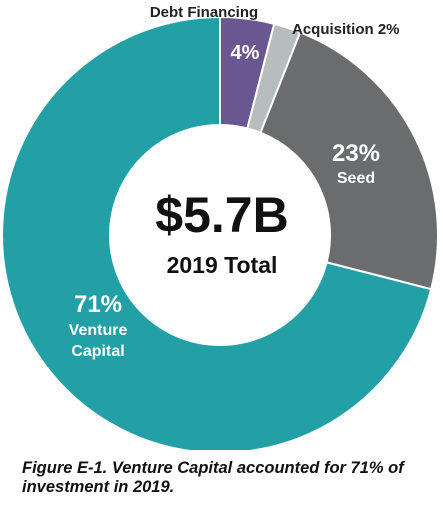  What do you see at coordinates (356, 153) in the screenshot?
I see `seed-percent-label: 23%` at bounding box center [356, 153].